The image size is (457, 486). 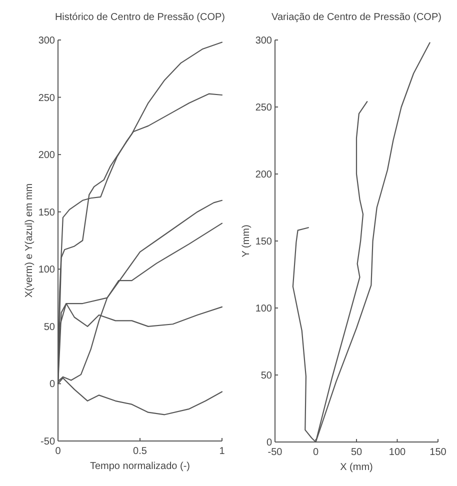 I want to click on x-tick-label: 50, so click(x=356, y=452).